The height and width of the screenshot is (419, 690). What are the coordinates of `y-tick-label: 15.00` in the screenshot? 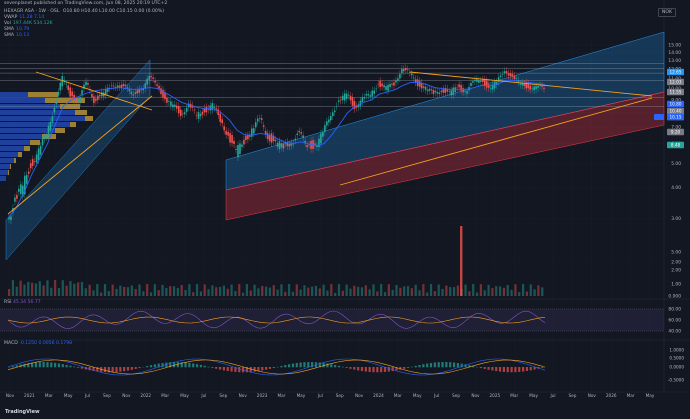 It's located at (674, 45).